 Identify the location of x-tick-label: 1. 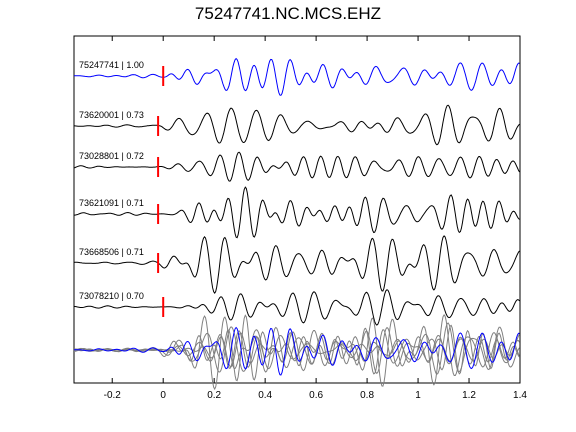
(418, 395).